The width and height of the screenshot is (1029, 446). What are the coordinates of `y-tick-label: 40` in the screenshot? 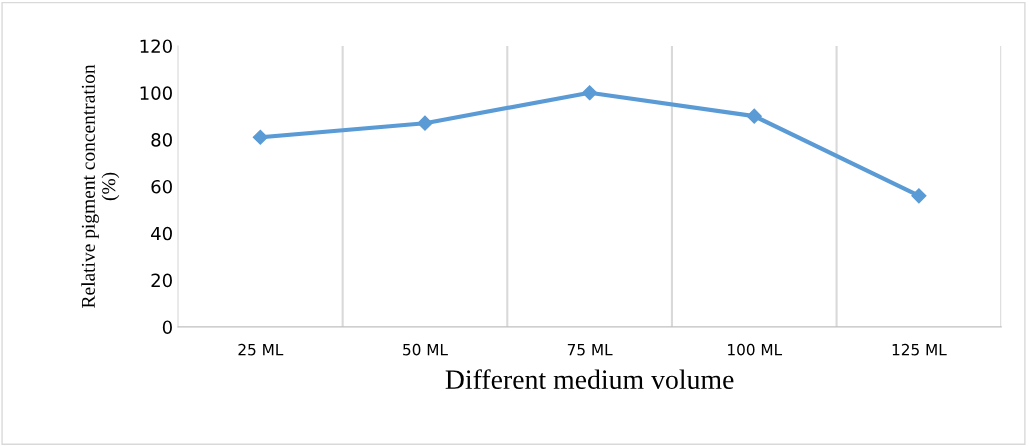 It's located at (161, 233).